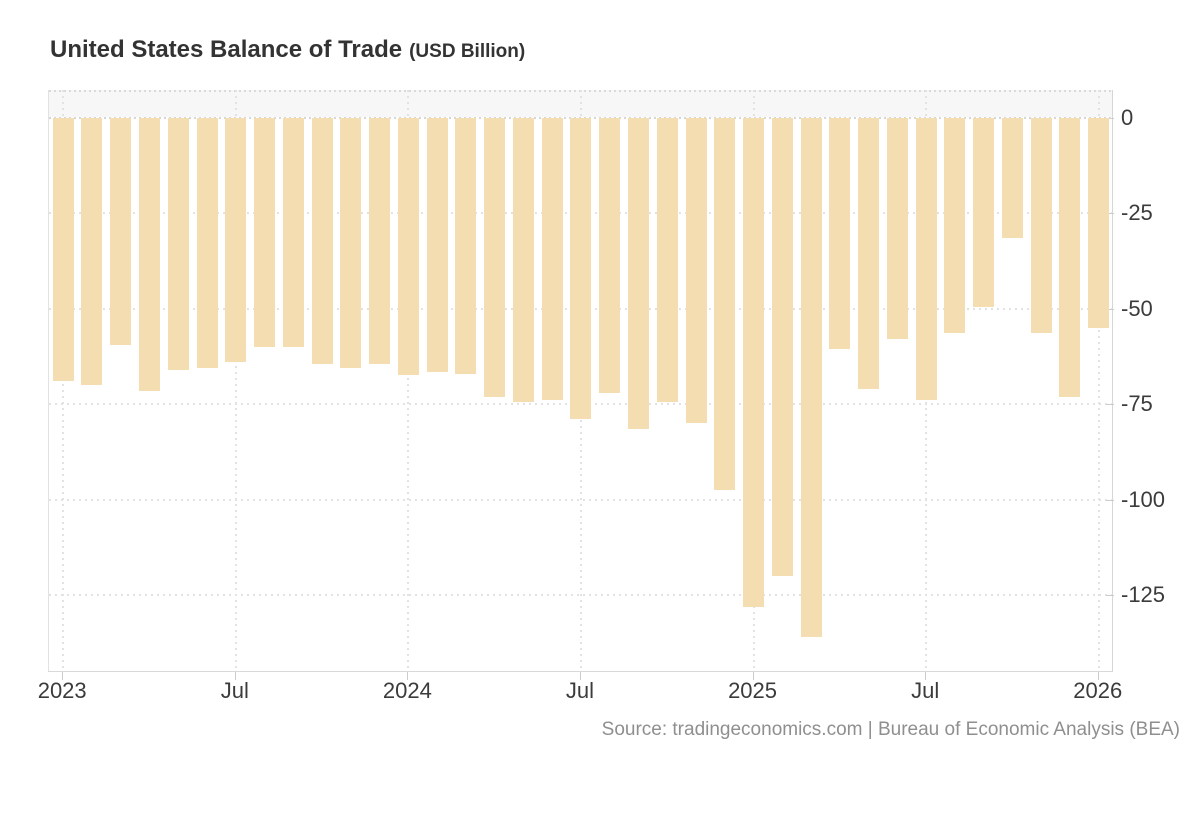 The image size is (1200, 820). What do you see at coordinates (1127, 117) in the screenshot?
I see `y-tick-label: 0` at bounding box center [1127, 117].